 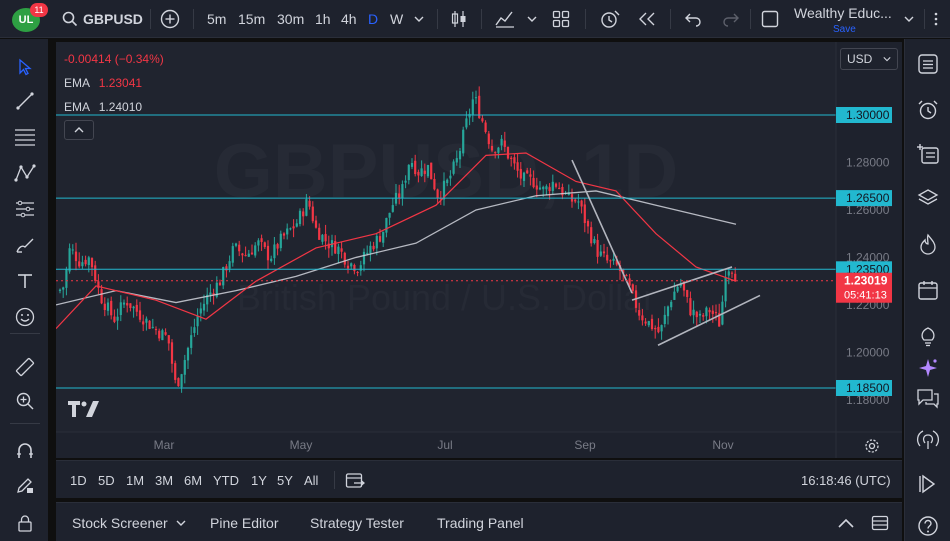 What do you see at coordinates (928, 398) in the screenshot?
I see `chats-button` at bounding box center [928, 398].